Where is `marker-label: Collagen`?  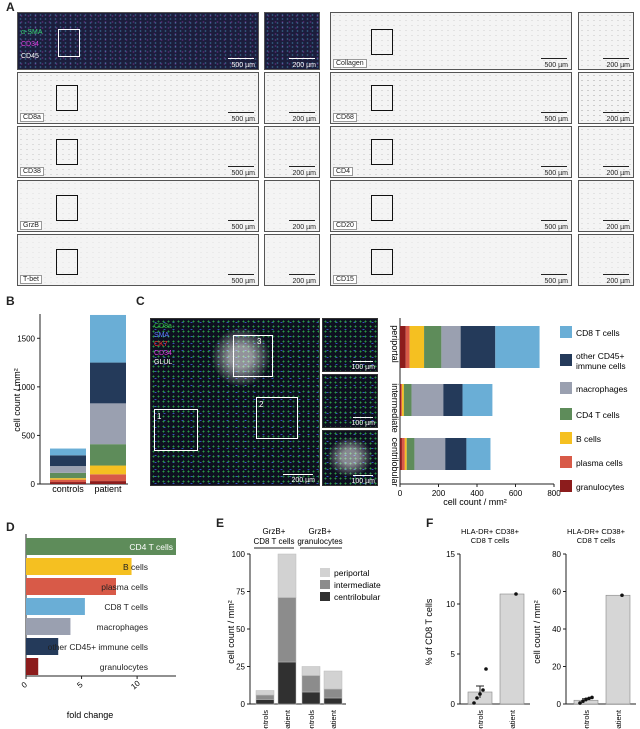
marker-label: Collagen is located at coordinates (350, 63).